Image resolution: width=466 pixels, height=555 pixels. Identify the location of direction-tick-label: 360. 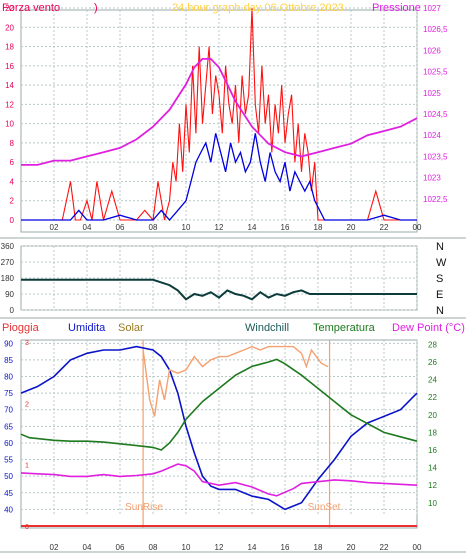
(8, 246).